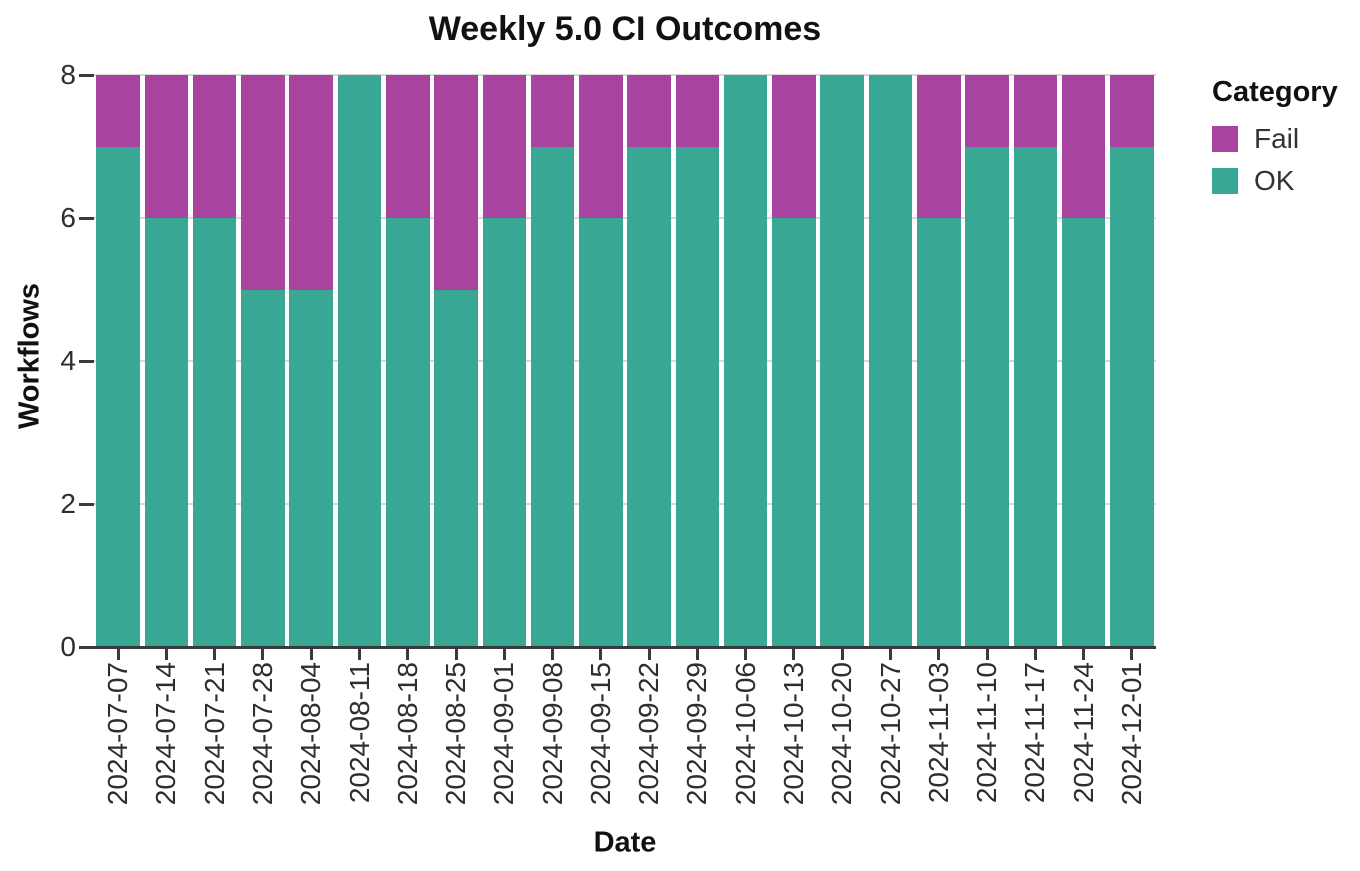 Image resolution: width=1360 pixels, height=871 pixels. I want to click on x-tick-label-text: 2024-08-18, so click(407, 734).